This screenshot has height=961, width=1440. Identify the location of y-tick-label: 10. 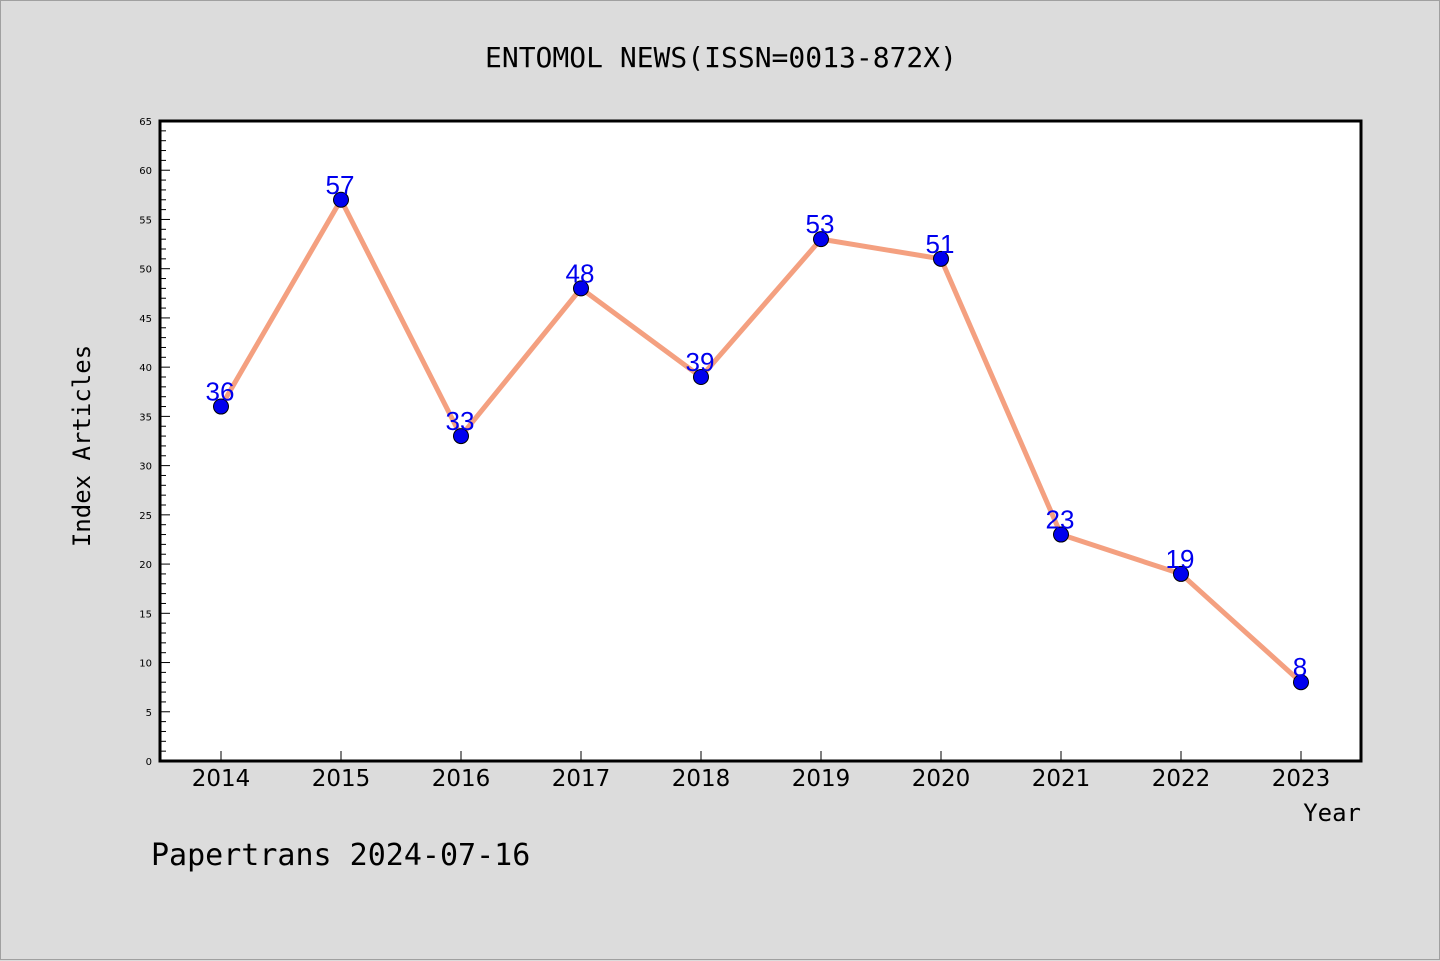
(145, 664).